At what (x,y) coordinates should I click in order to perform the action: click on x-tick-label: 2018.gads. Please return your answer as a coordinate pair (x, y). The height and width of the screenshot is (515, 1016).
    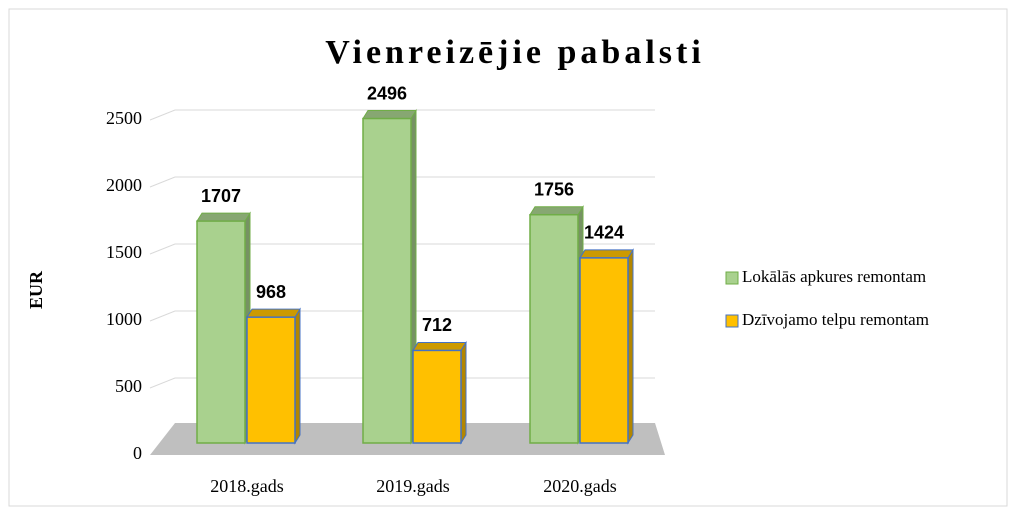
    Looking at the image, I should click on (247, 486).